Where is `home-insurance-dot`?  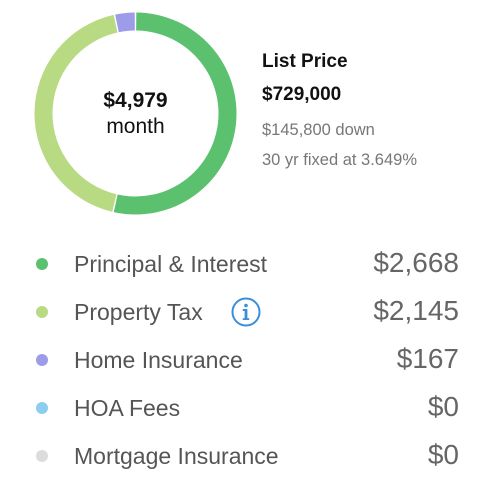 home-insurance-dot is located at coordinates (42, 360).